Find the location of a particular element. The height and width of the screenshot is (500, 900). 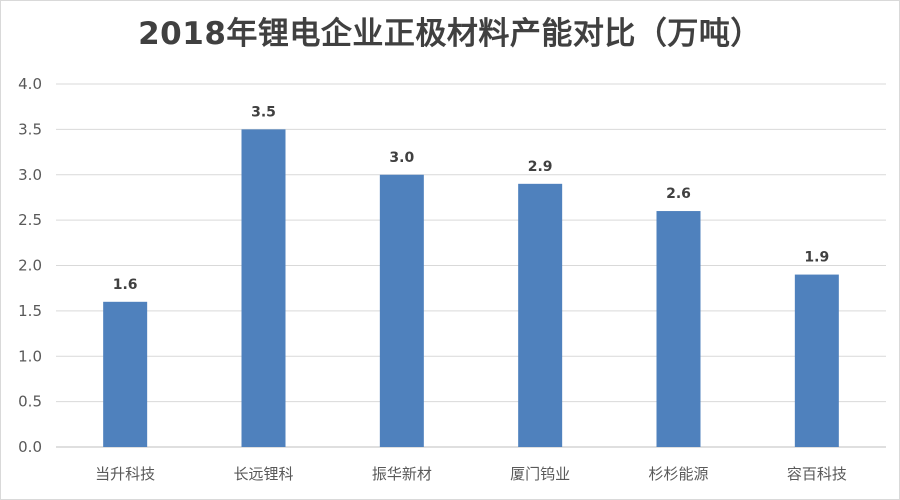

y-tick-label: 3.5 is located at coordinates (30, 129).